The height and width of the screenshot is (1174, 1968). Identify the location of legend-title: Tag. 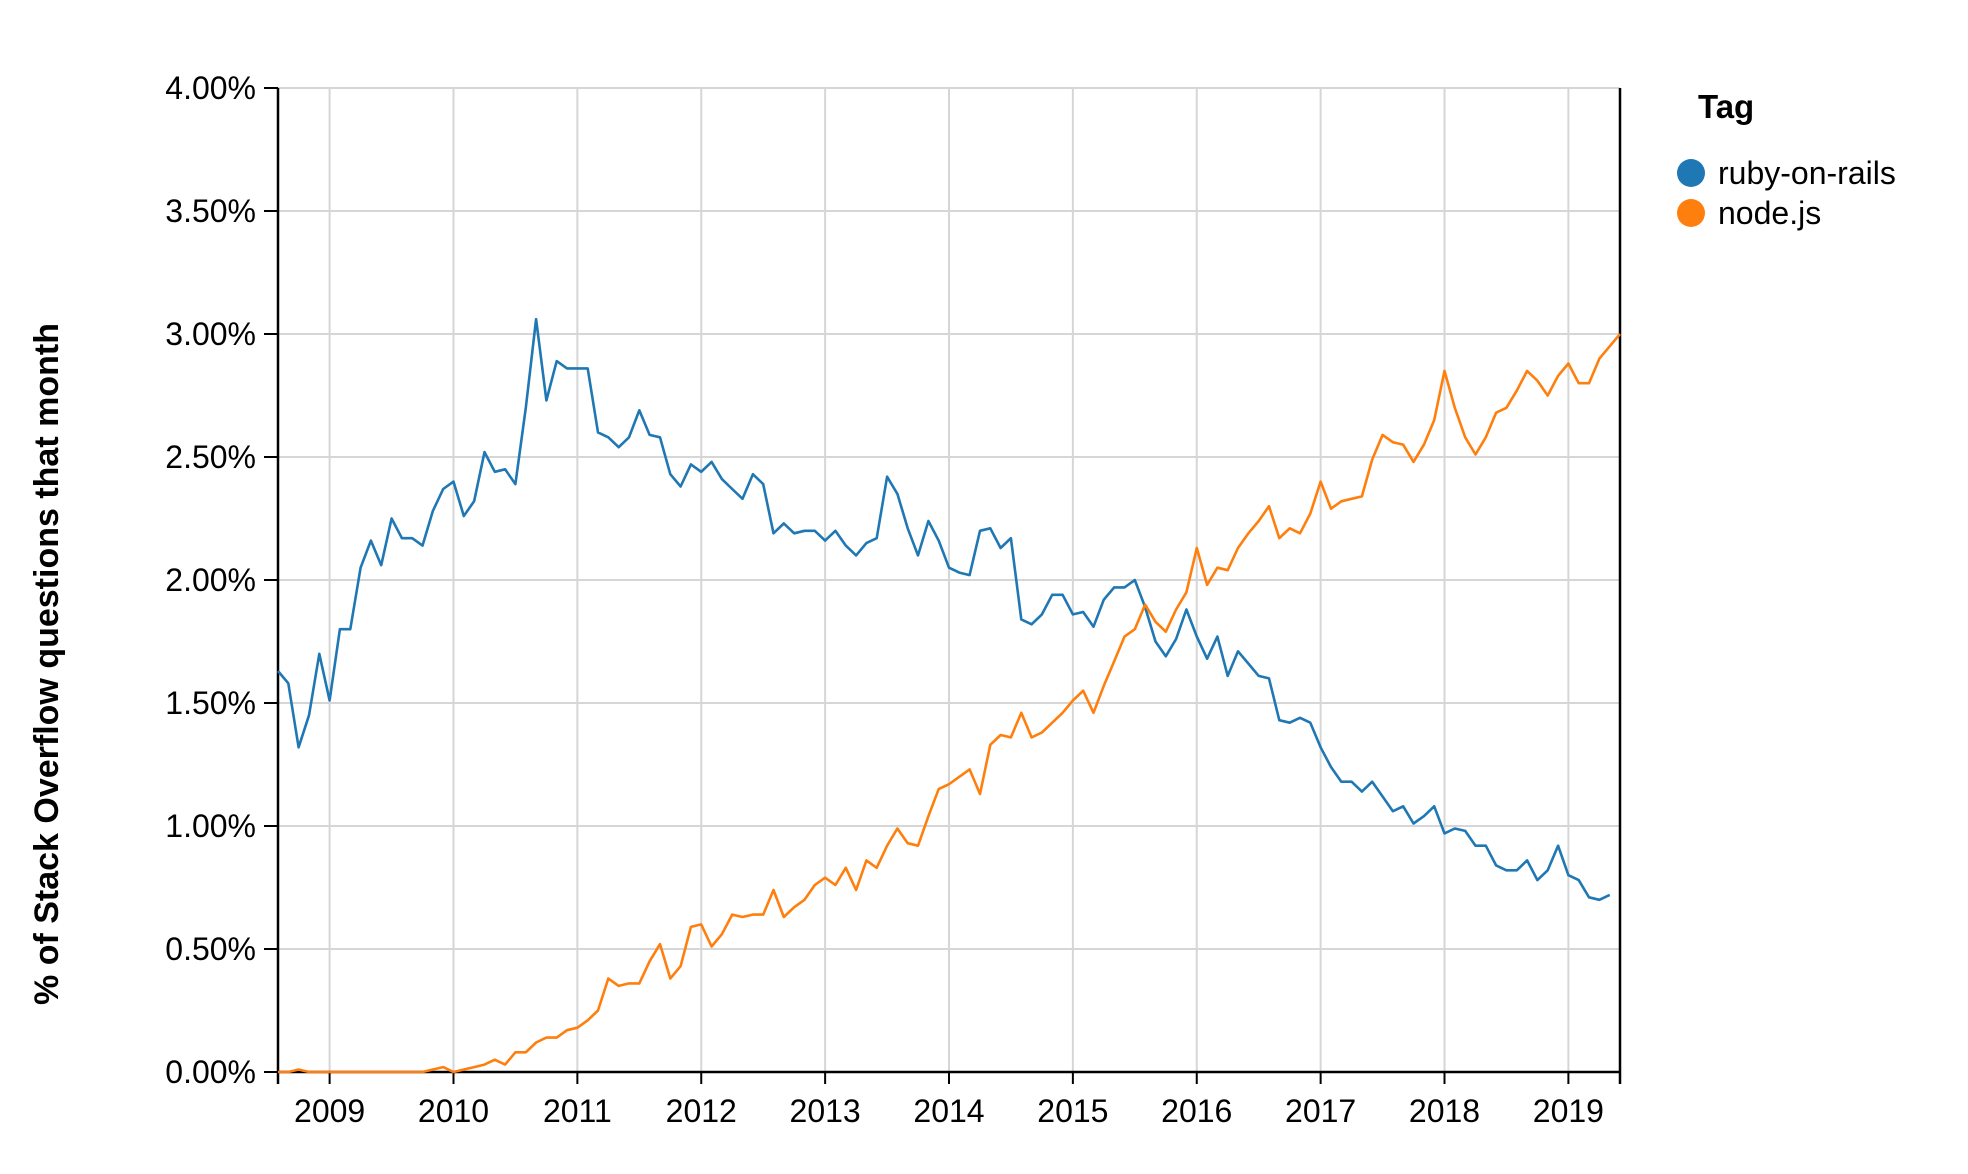
(1726, 106).